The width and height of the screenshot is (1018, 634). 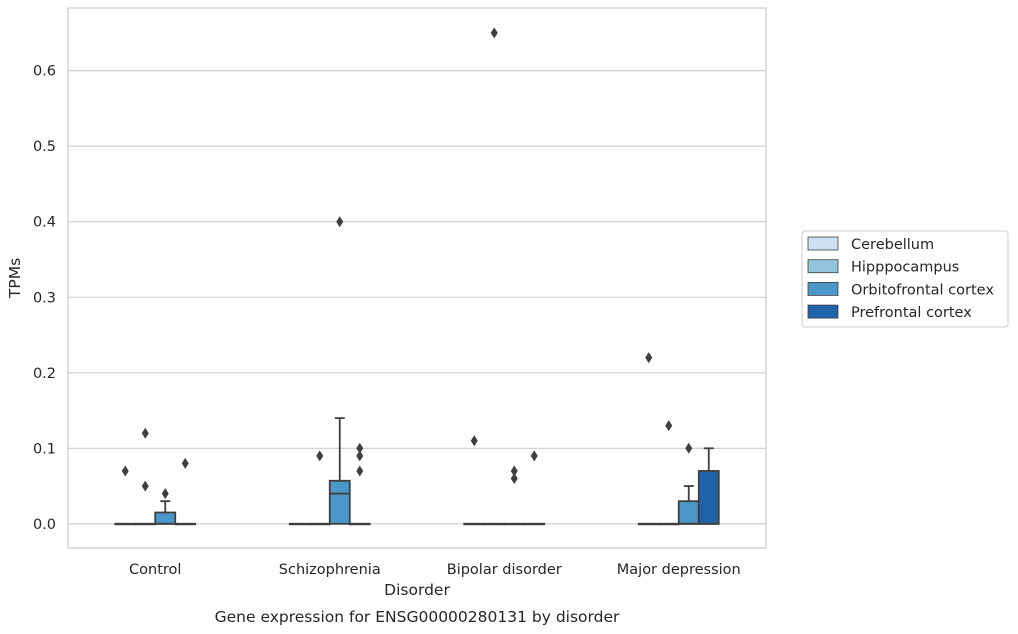 I want to click on y-tick-label: 0.6, so click(x=44, y=72).